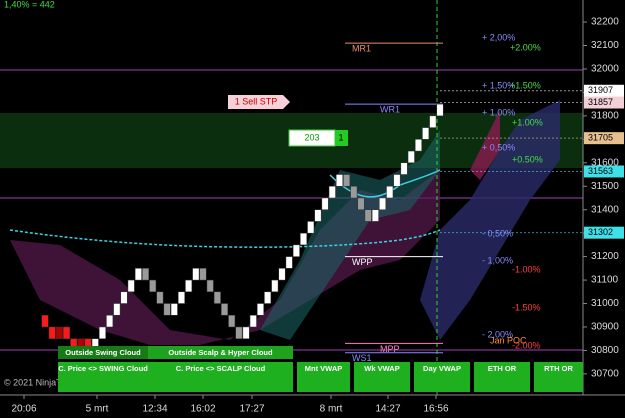 The width and height of the screenshot is (625, 418). I want to click on y-tick-label: 31600, so click(605, 162).